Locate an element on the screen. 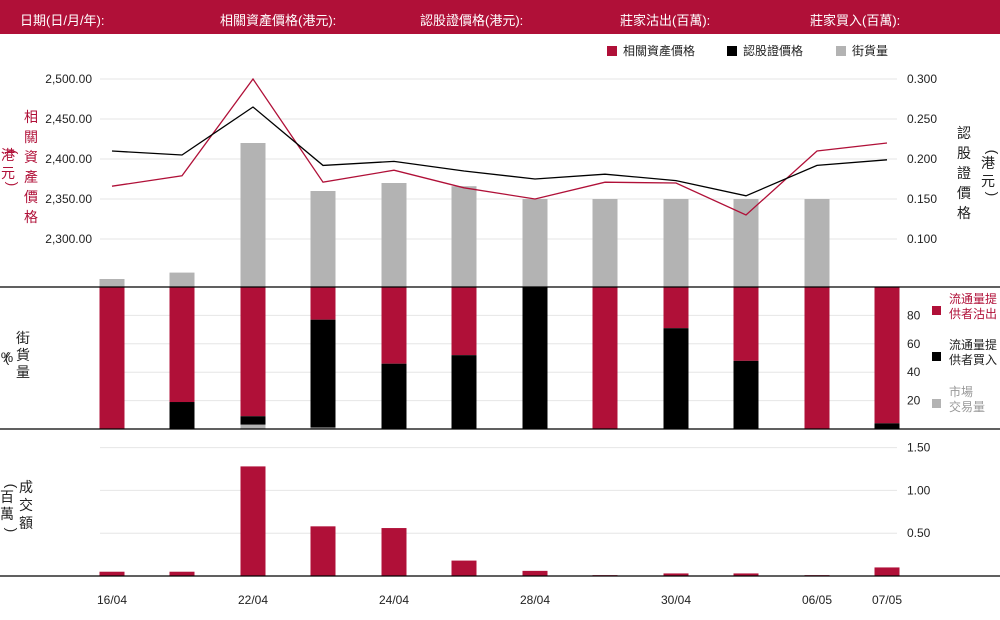 This screenshot has height=620, width=1000. y-right-unit: ( is located at coordinates (992, 152).